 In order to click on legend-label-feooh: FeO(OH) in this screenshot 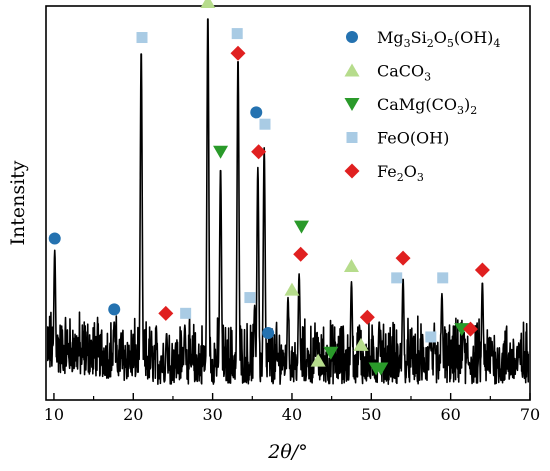, I will do `click(413, 138)`.